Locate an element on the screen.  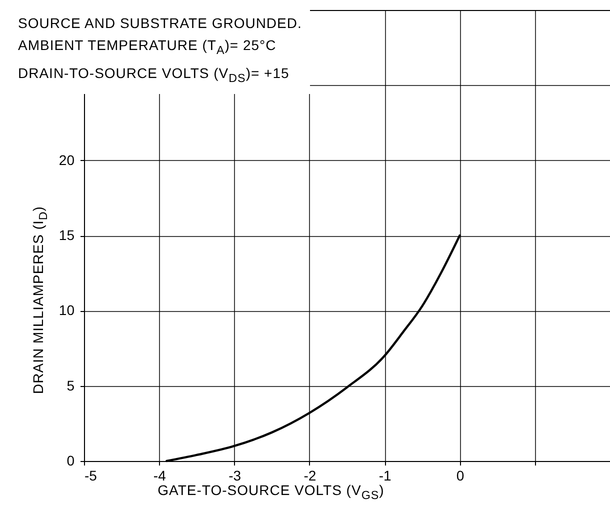
y-tick-label: 0 is located at coordinates (70, 460).